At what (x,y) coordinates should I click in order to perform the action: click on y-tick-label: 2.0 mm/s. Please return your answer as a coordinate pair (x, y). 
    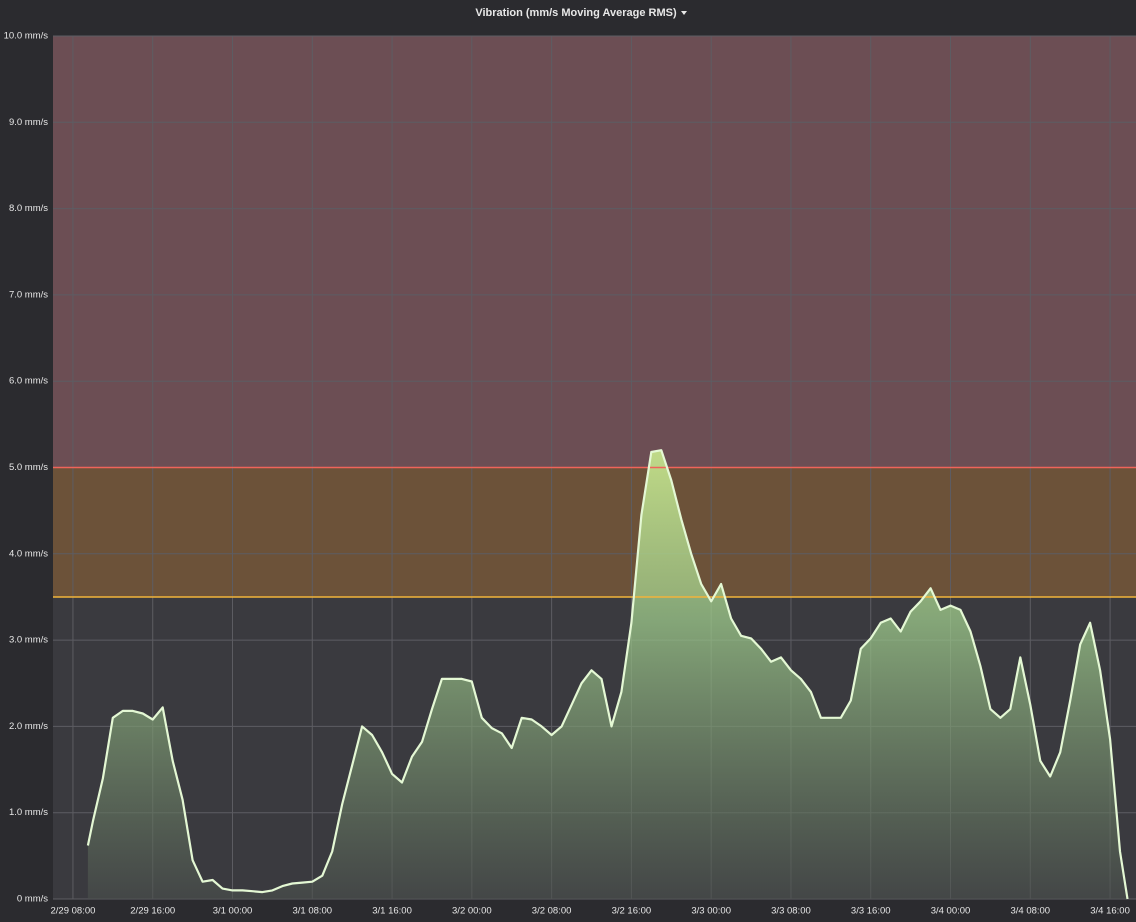
    Looking at the image, I should click on (28, 726).